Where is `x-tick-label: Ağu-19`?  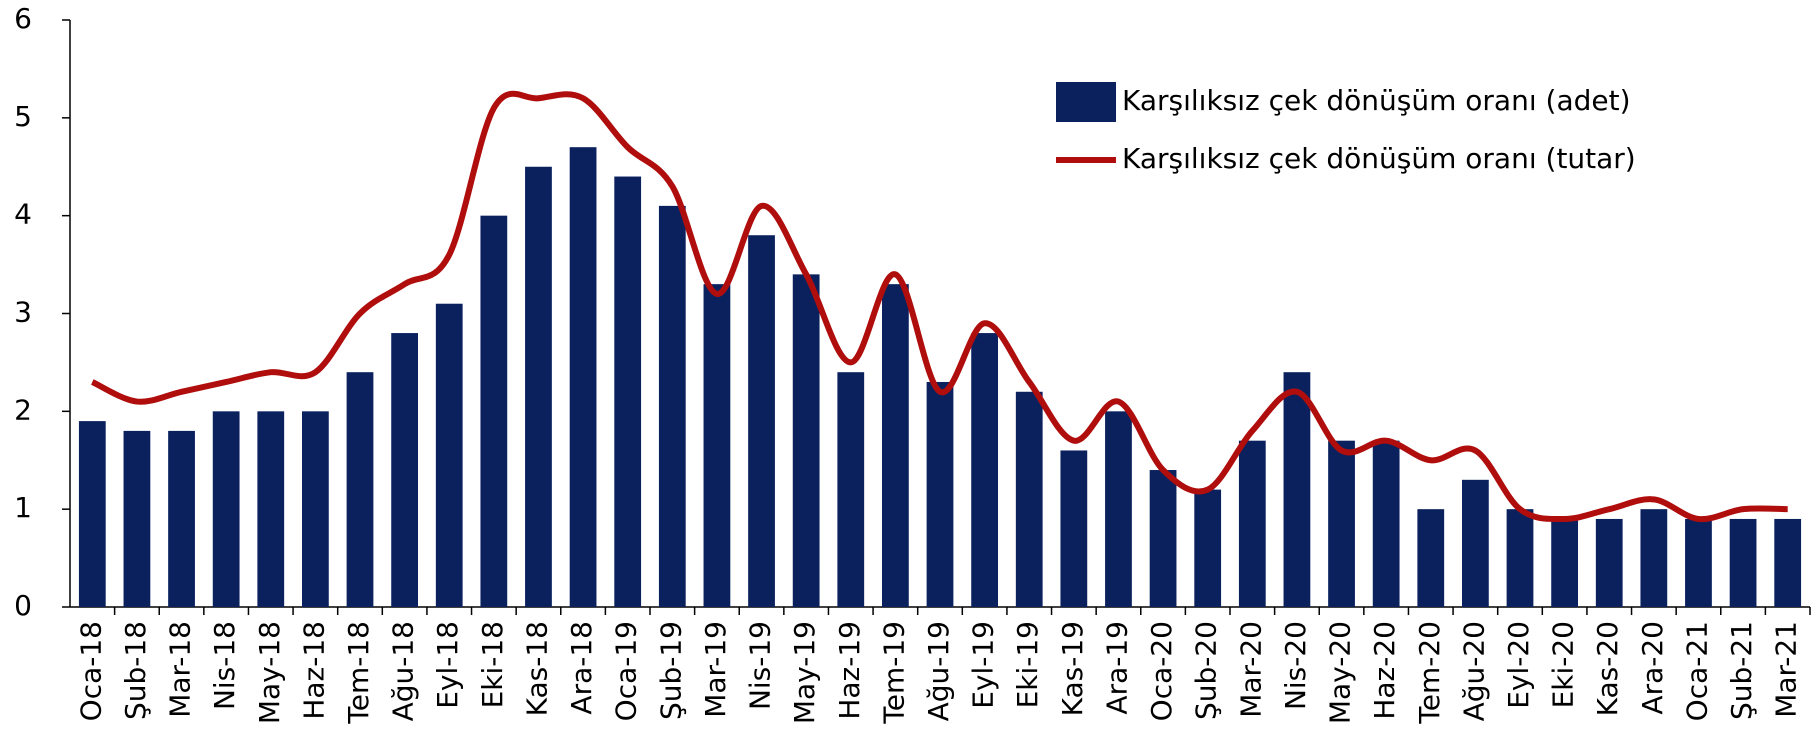 x-tick-label: Ağu-19 is located at coordinates (938, 671).